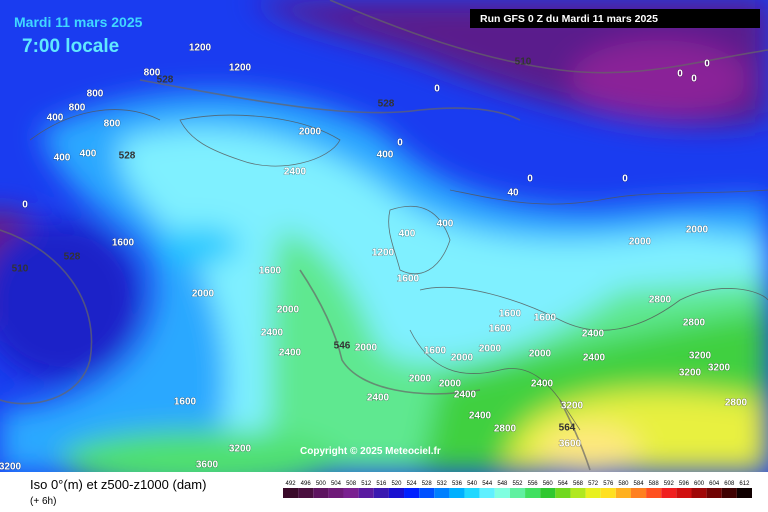 Image resolution: width=768 pixels, height=512 pixels. What do you see at coordinates (744, 484) in the screenshot?
I see `legend-label: 612` at bounding box center [744, 484].